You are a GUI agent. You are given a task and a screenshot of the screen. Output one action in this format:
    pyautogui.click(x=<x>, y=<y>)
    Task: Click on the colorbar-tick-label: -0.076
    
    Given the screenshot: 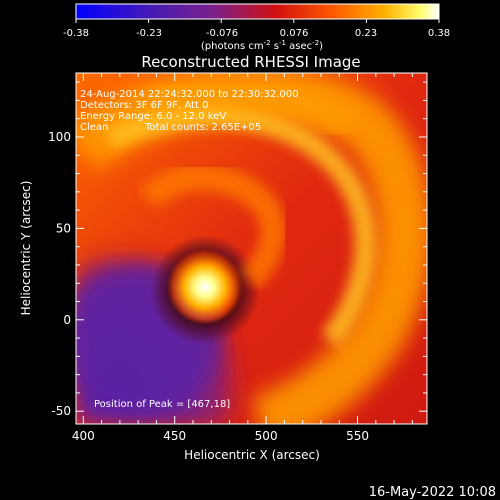 What is the action you would take?
    pyautogui.click(x=222, y=33)
    